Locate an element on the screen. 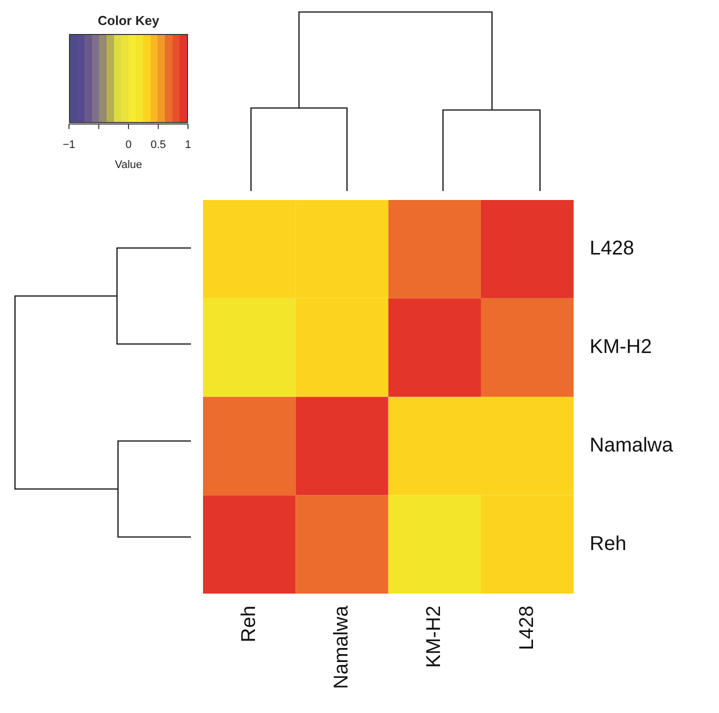 This screenshot has height=713, width=719. color-bar-title: Value is located at coordinates (128, 165).